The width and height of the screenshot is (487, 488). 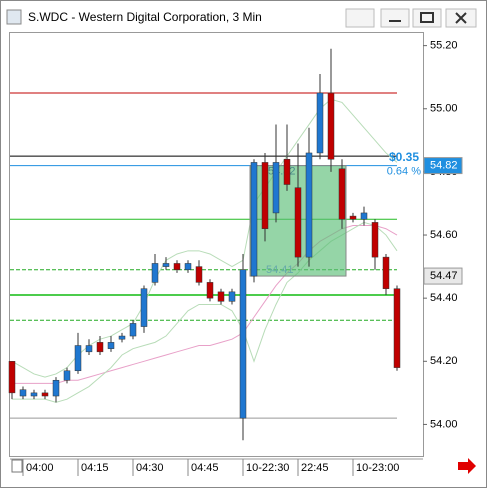 What do you see at coordinates (95, 468) in the screenshot?
I see `x-tick-label: 04:15` at bounding box center [95, 468].